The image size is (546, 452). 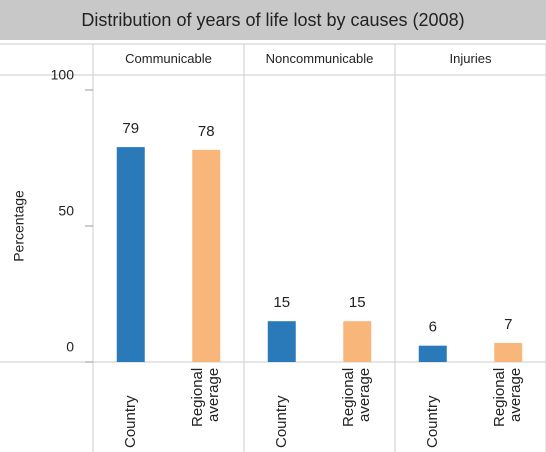 What do you see at coordinates (168, 58) in the screenshot?
I see `panel-header: Communicable` at bounding box center [168, 58].